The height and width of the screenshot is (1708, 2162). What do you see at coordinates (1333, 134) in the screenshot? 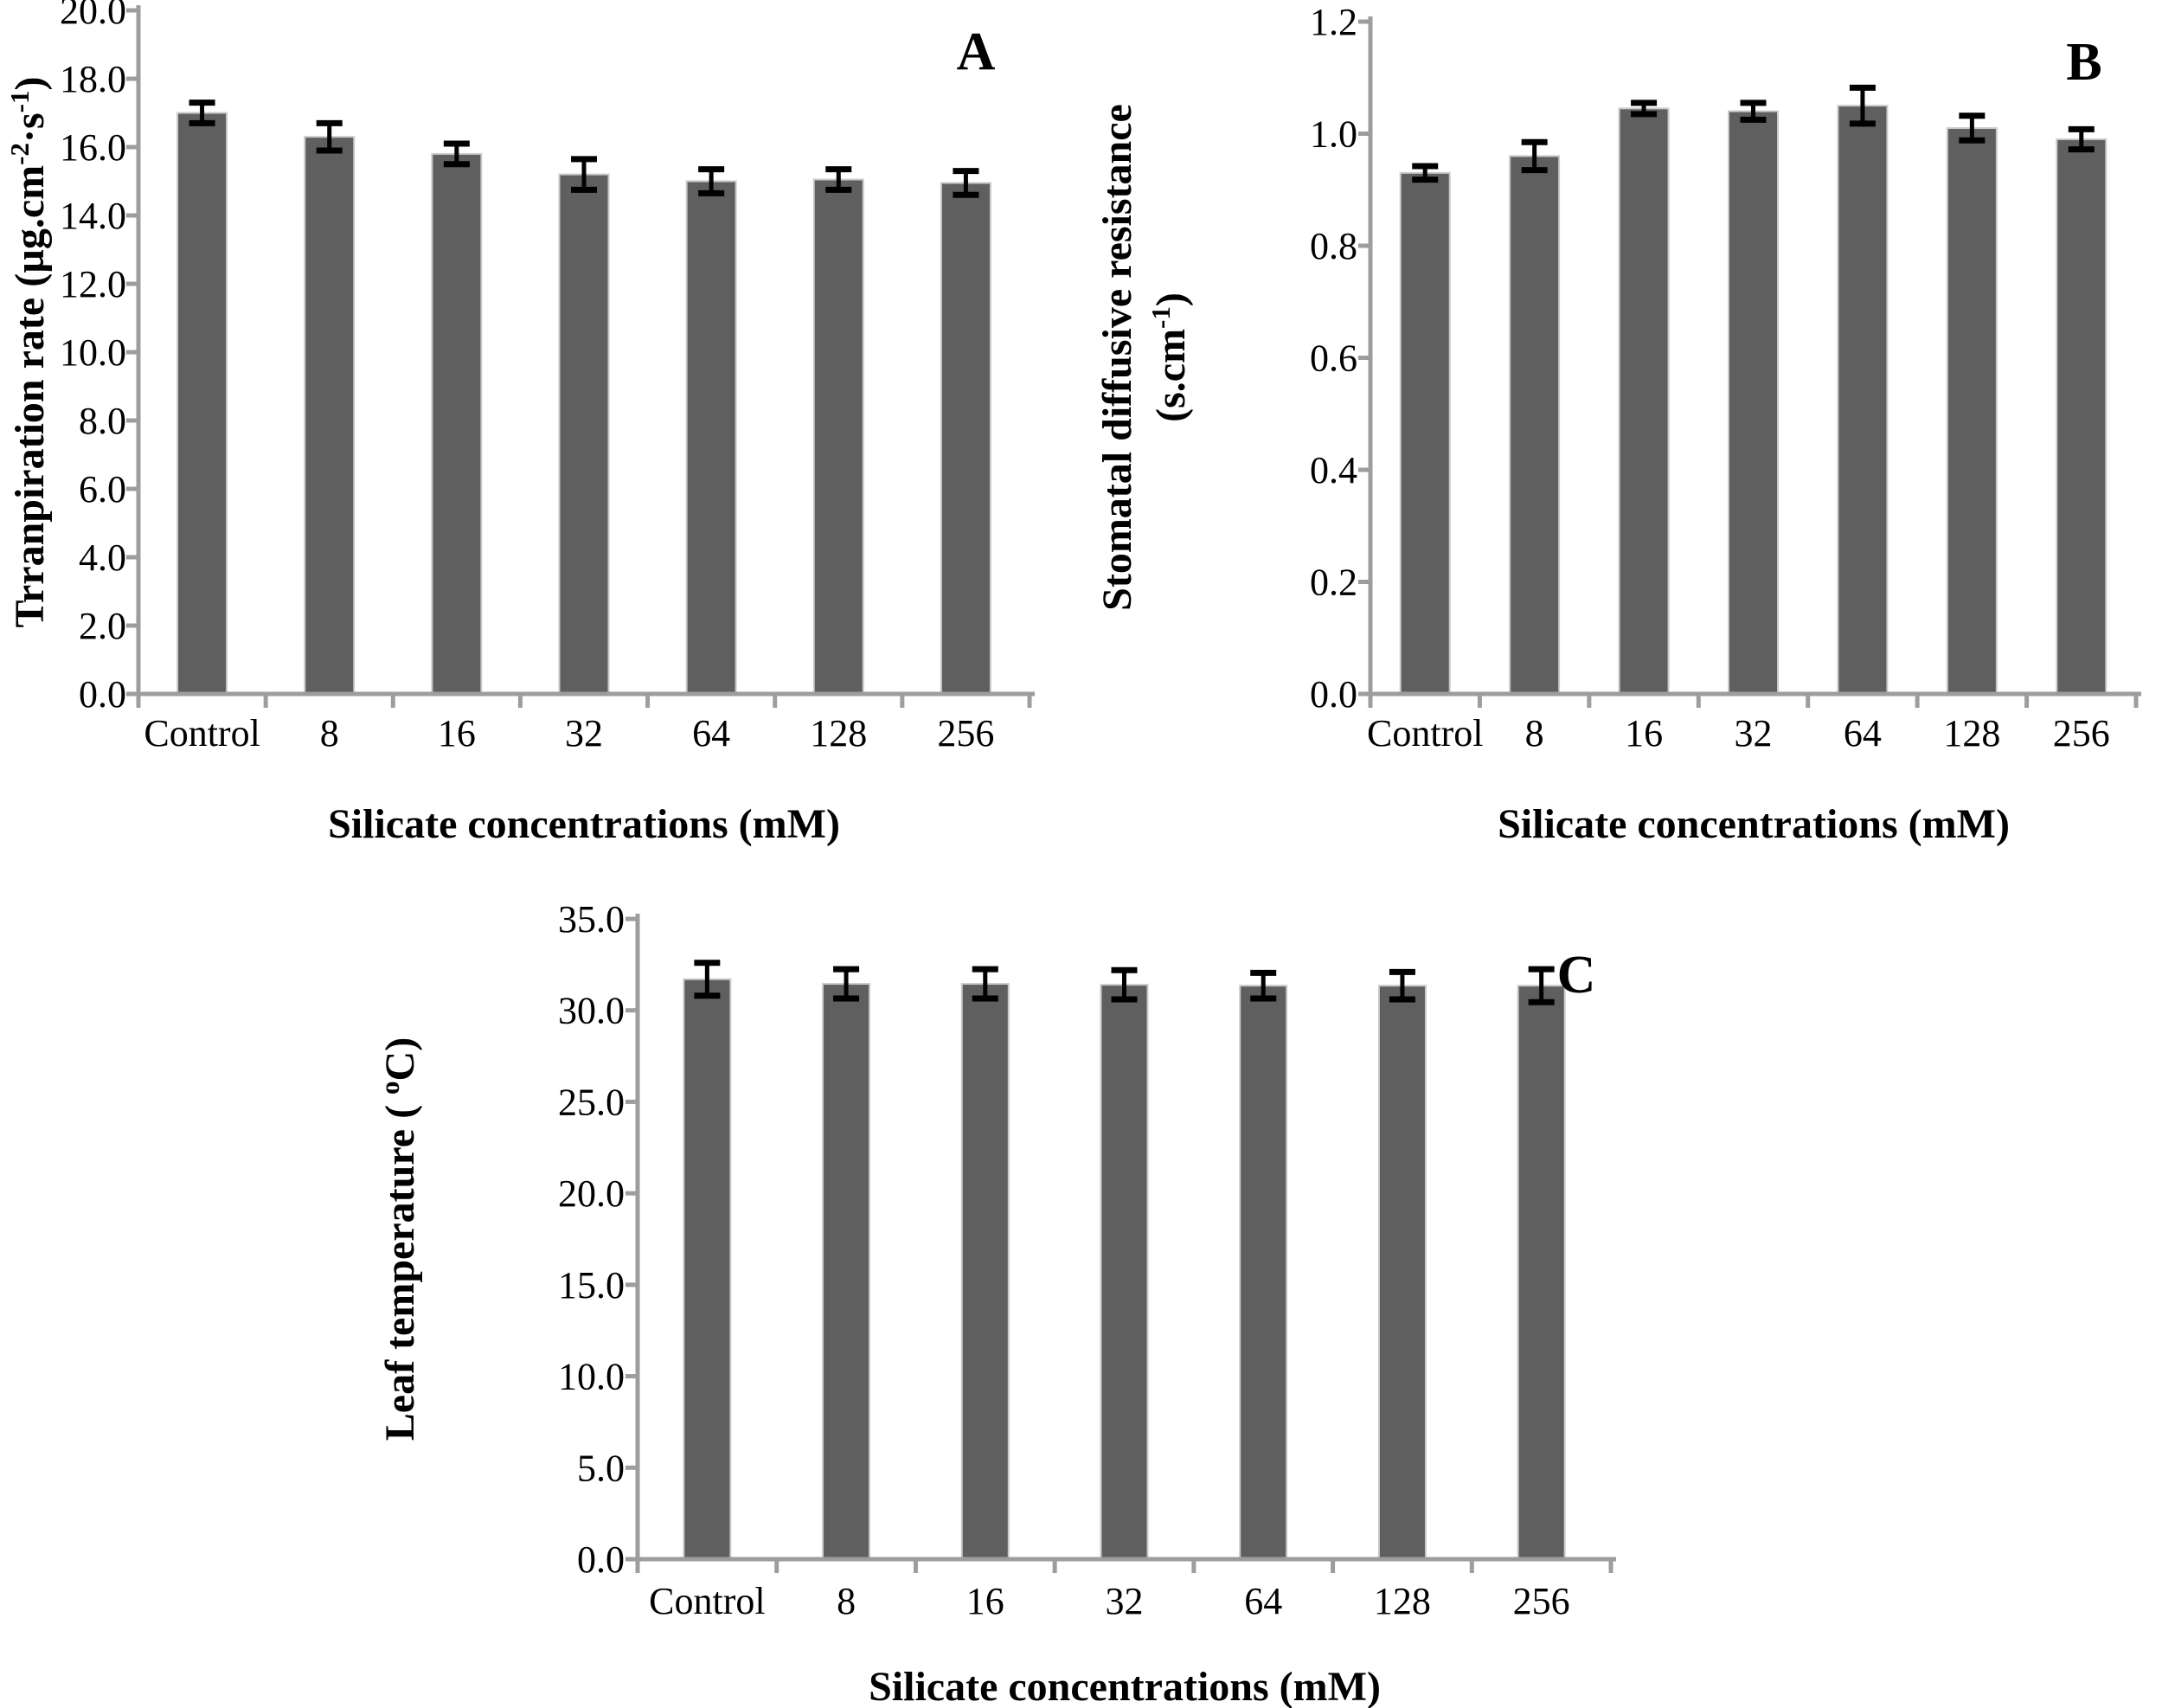
I see `y-tick-label: 1.0` at bounding box center [1333, 134].